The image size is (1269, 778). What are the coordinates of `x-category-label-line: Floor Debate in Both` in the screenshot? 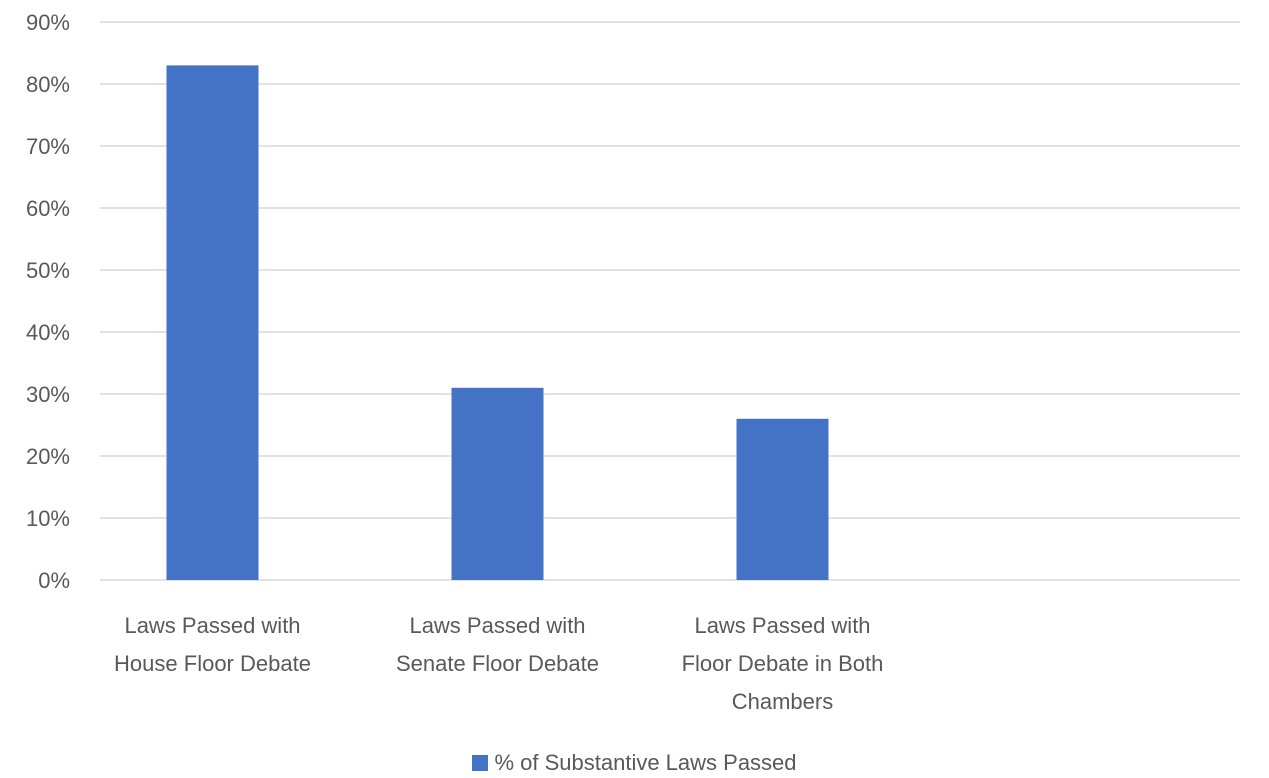 It's located at (783, 663).